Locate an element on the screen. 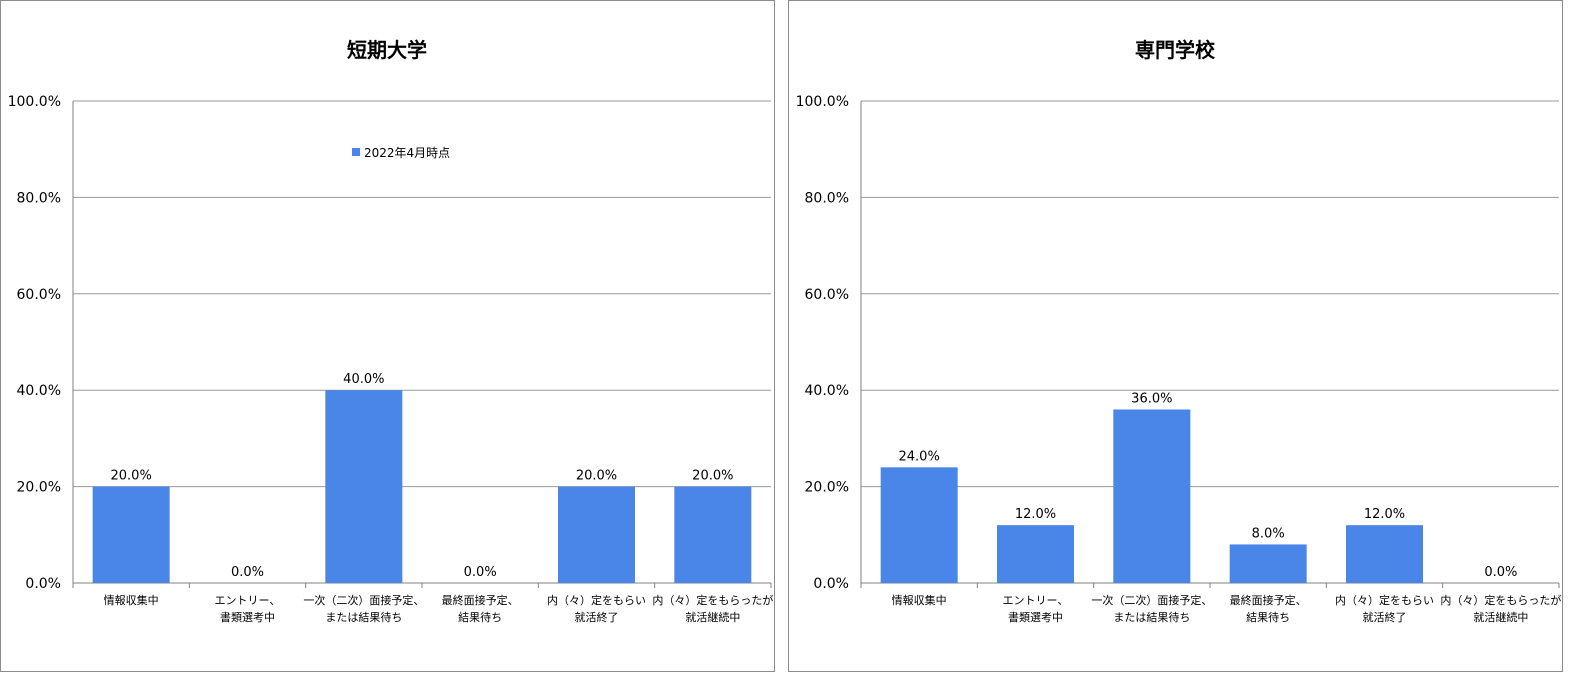 The image size is (1571, 683). data-label: 40.0% is located at coordinates (363, 379).